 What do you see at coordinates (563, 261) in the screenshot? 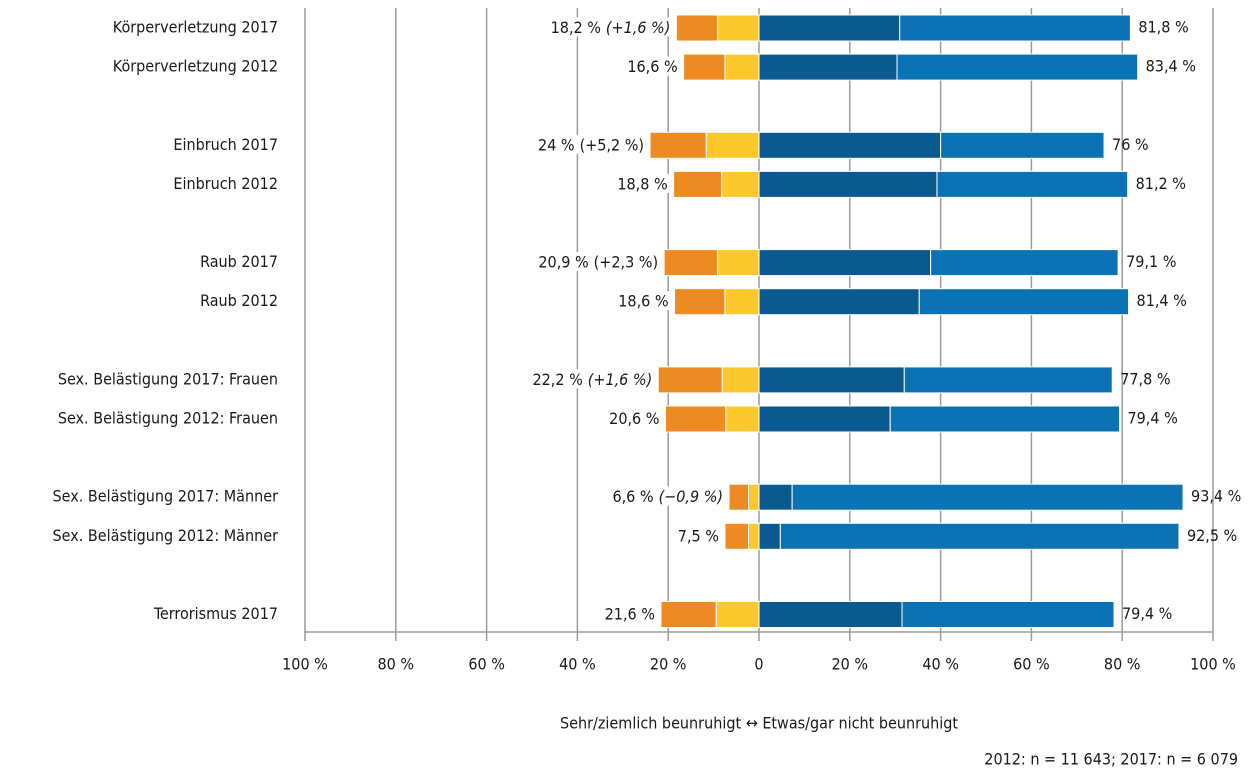
I see `left-value: 20,9 %` at bounding box center [563, 261].